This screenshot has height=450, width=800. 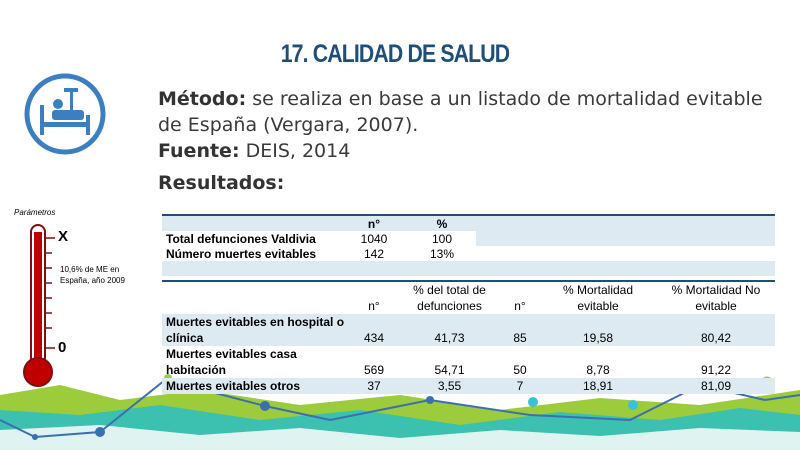 What do you see at coordinates (199, 151) in the screenshot?
I see `label: Fuente:` at bounding box center [199, 151].